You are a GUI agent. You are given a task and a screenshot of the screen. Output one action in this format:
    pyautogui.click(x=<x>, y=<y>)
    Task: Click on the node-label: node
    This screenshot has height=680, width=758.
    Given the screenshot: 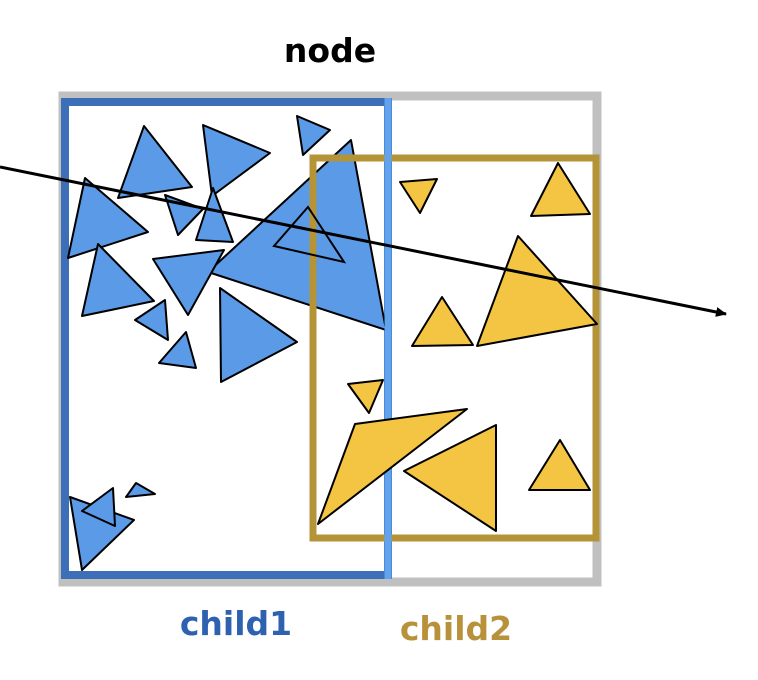 What is the action you would take?
    pyautogui.click(x=330, y=50)
    